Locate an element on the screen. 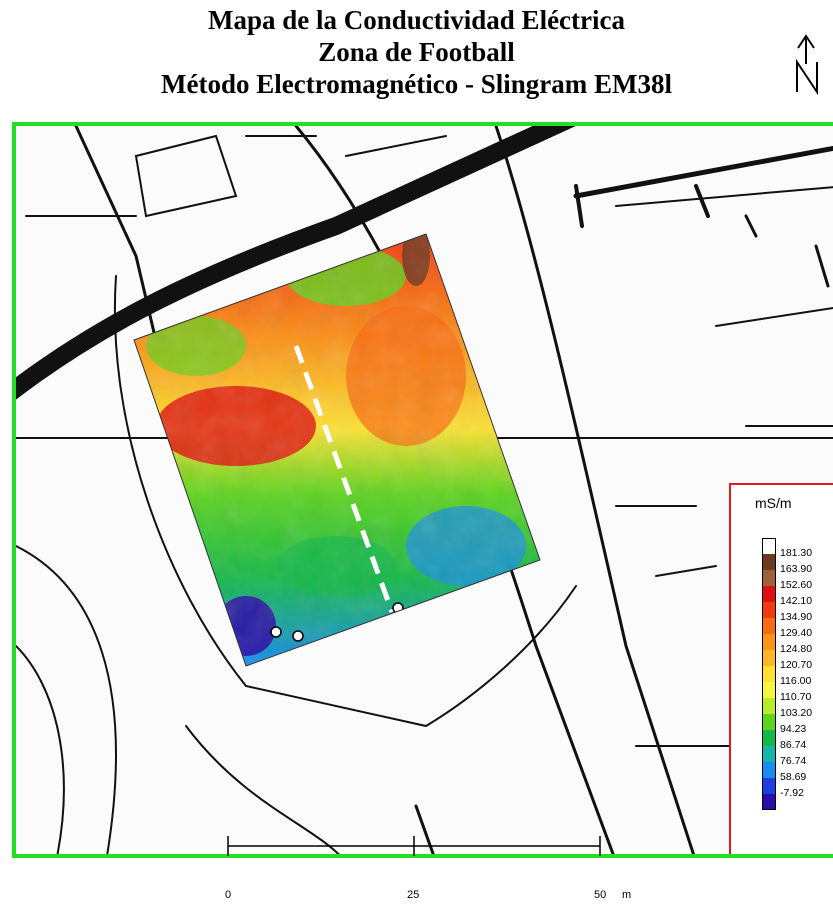 Image resolution: width=833 pixels, height=924 pixels. legend-label: 116.00 is located at coordinates (796, 681).